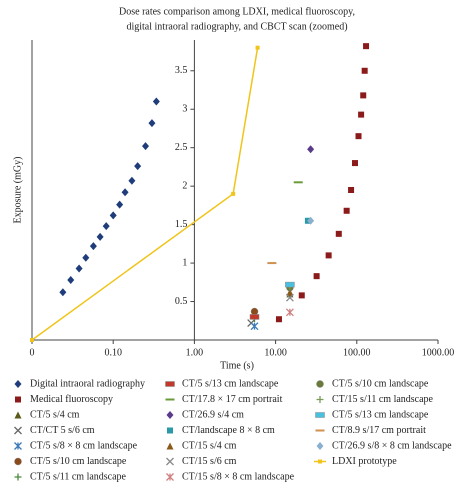 The height and width of the screenshot is (496, 474). I want to click on legend-item: CT/5 s/4 cm, so click(47, 414).